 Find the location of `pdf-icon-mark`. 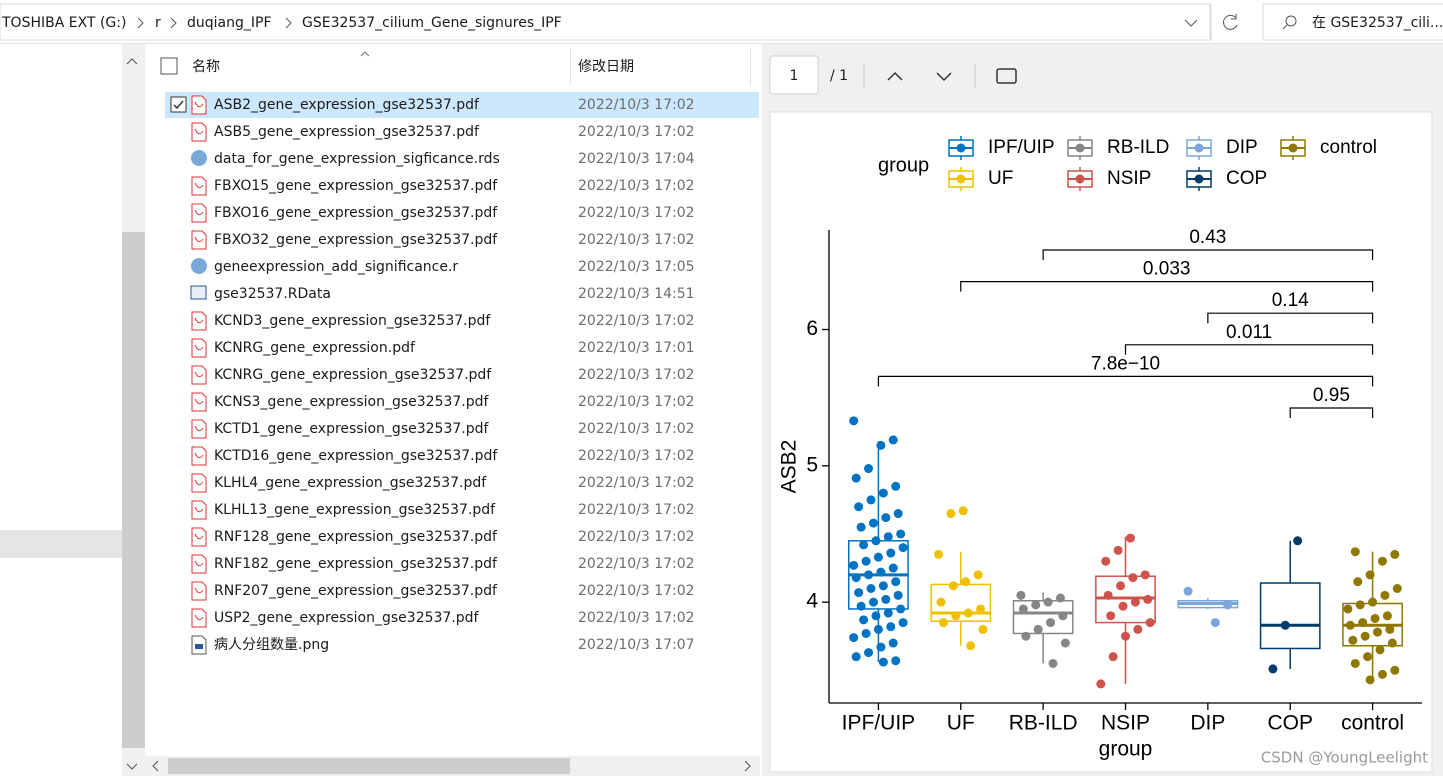

pdf-icon-mark is located at coordinates (199, 212).